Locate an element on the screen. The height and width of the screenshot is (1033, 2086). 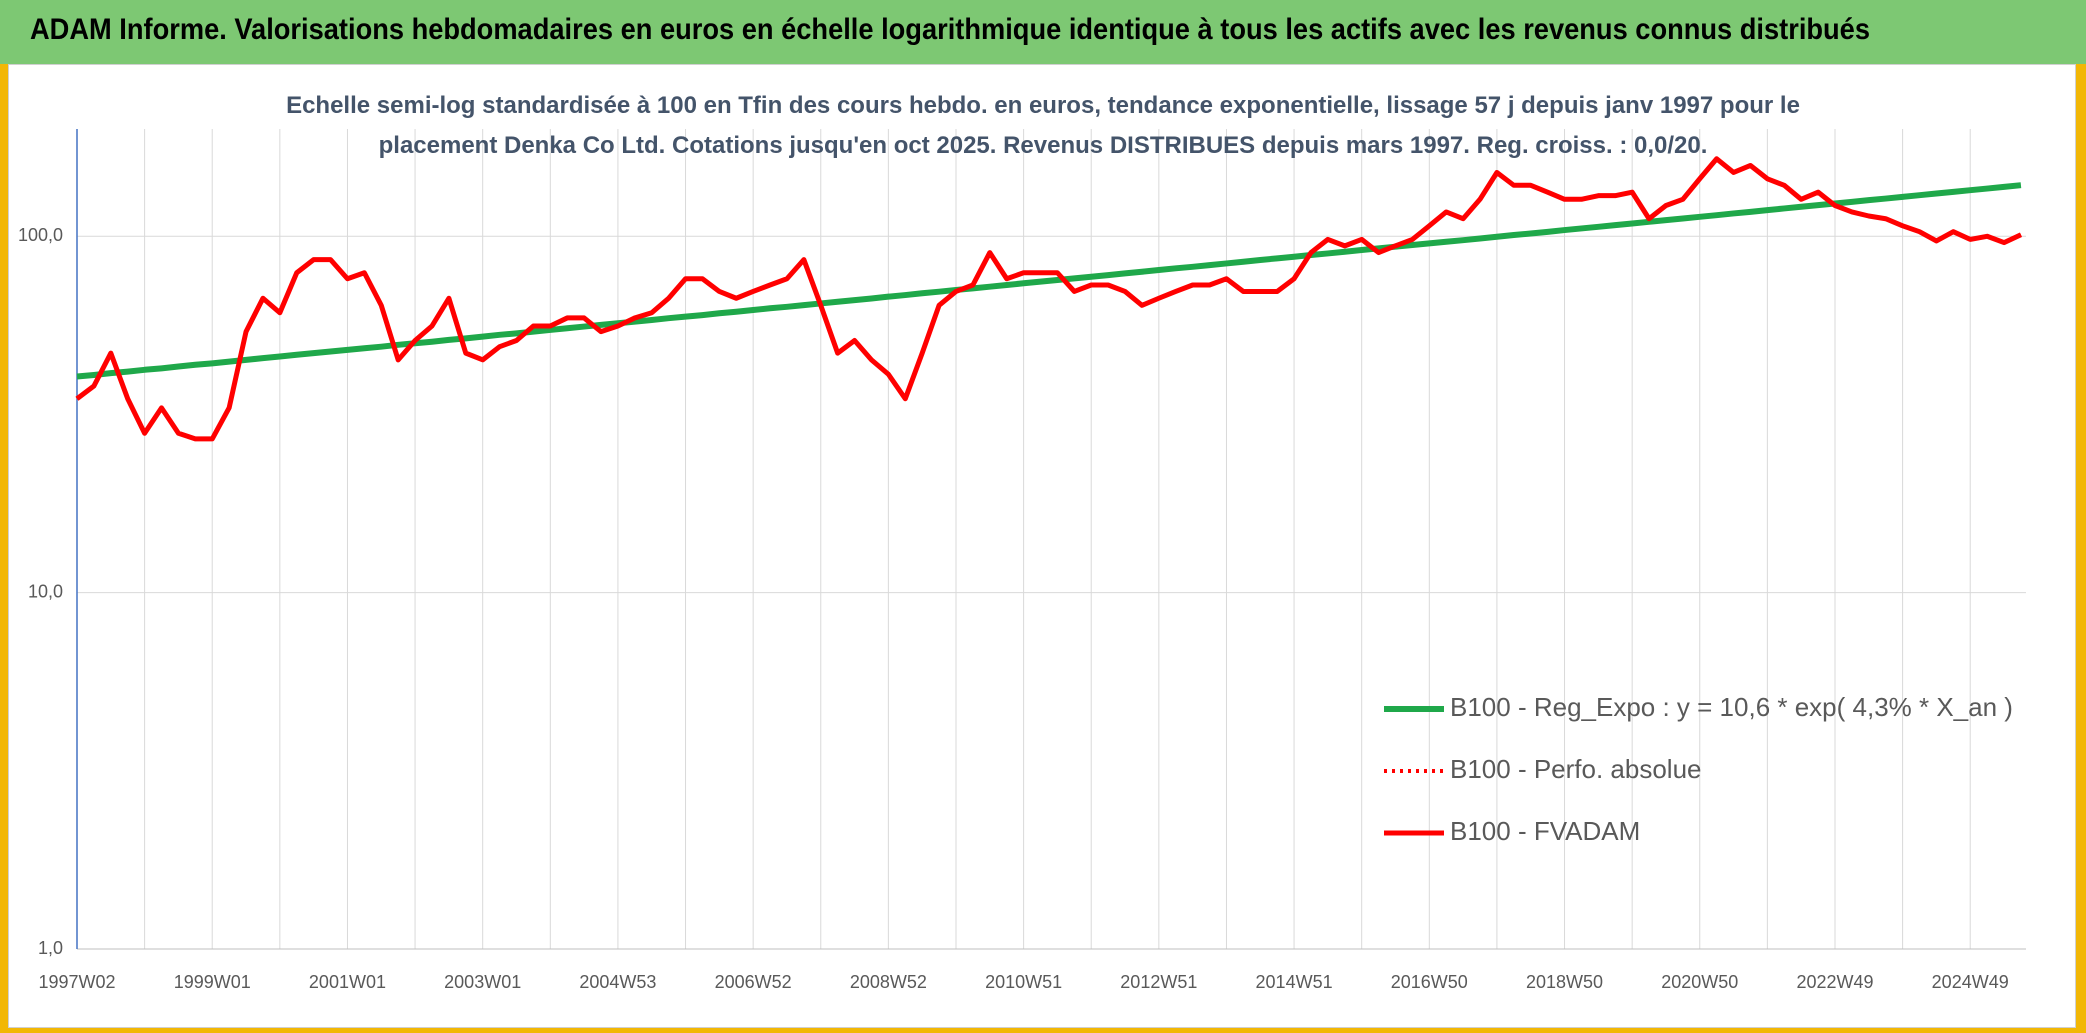
x-tick-label: 2014W51 is located at coordinates (1294, 982).